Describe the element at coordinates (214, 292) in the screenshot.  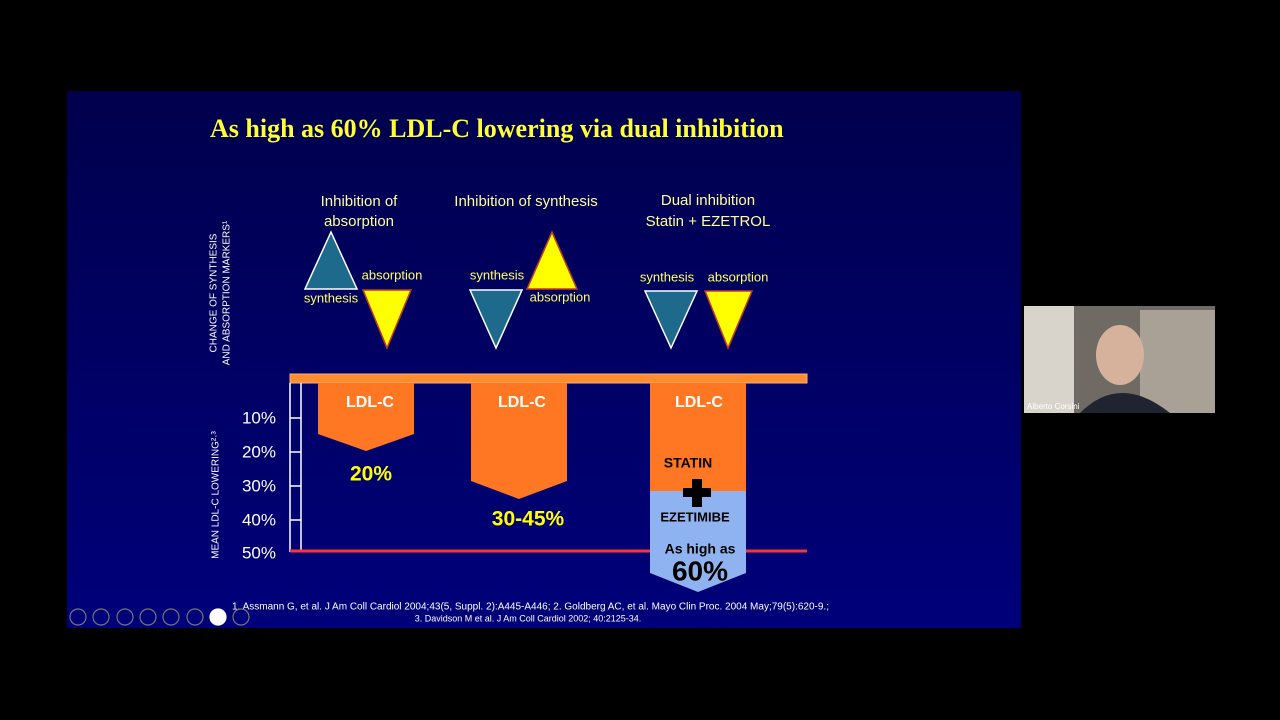
I see `axis-label-line: CHANGE OF SYNTHESIS` at that location.